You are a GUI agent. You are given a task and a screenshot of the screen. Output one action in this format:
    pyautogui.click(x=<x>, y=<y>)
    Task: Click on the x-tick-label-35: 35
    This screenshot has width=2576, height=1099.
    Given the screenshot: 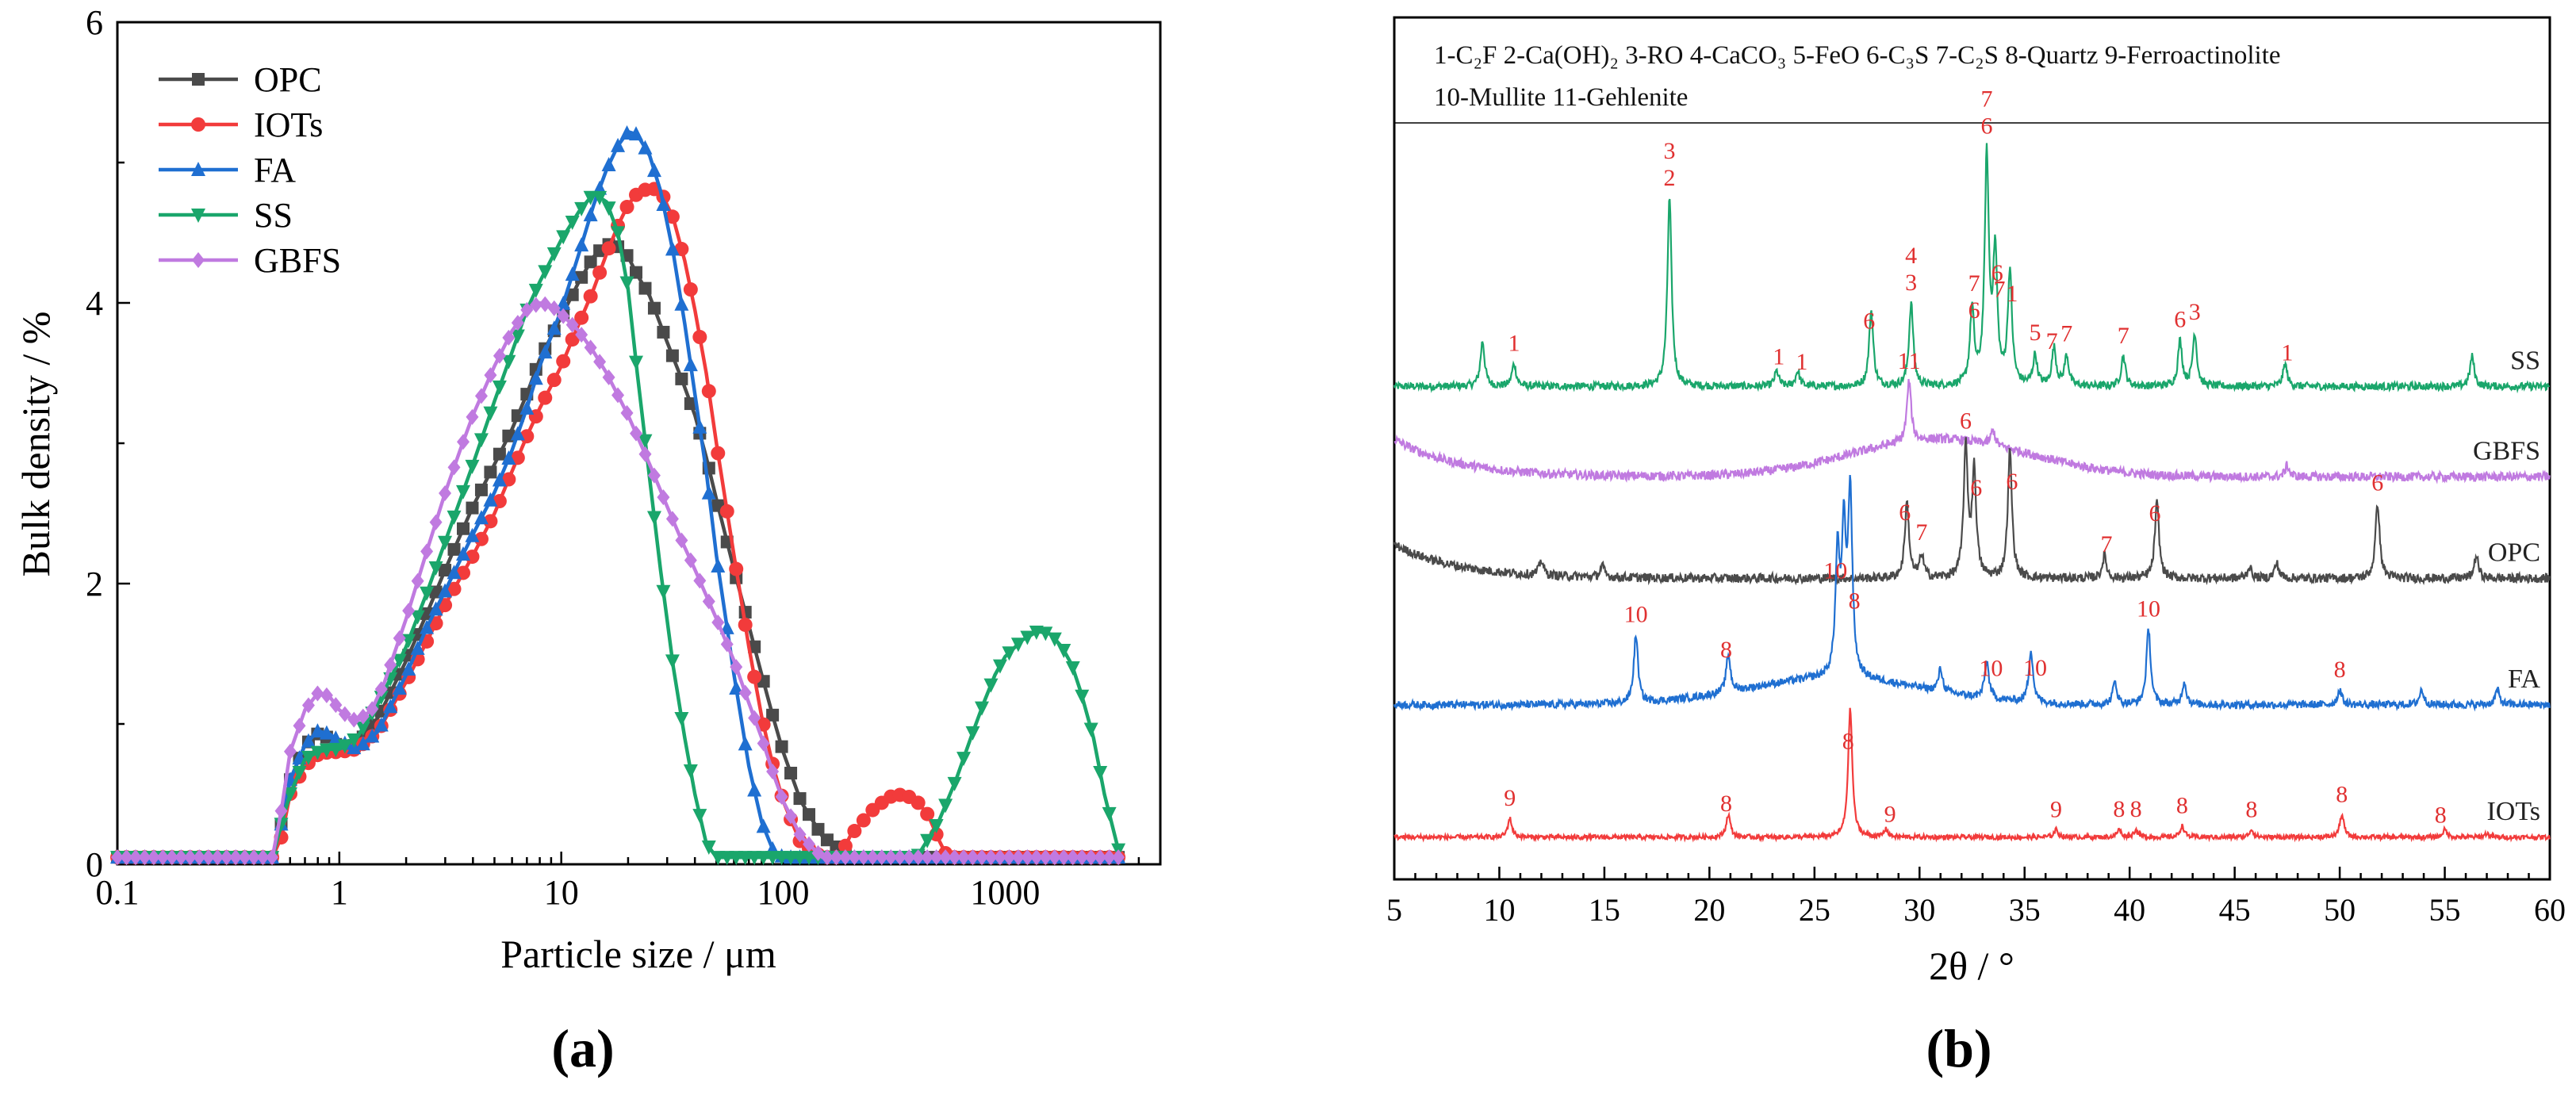 What is the action you would take?
    pyautogui.click(x=2025, y=910)
    